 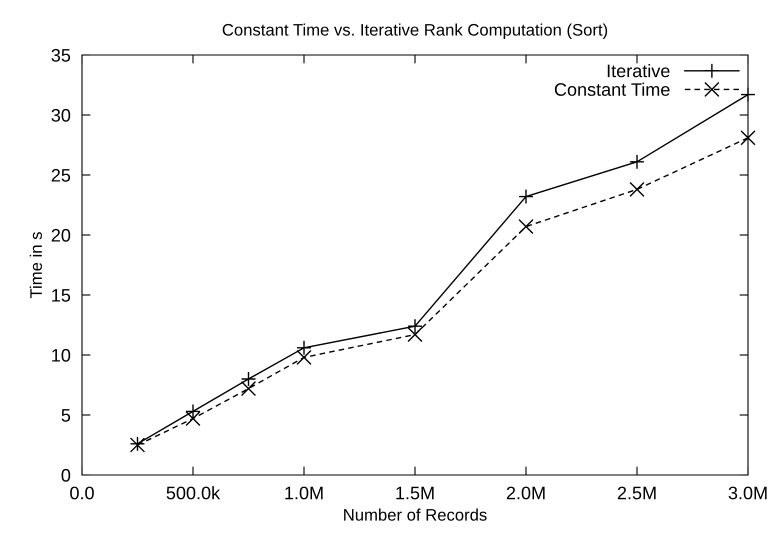 I want to click on x-tick-label: 2.5M, so click(x=637, y=493).